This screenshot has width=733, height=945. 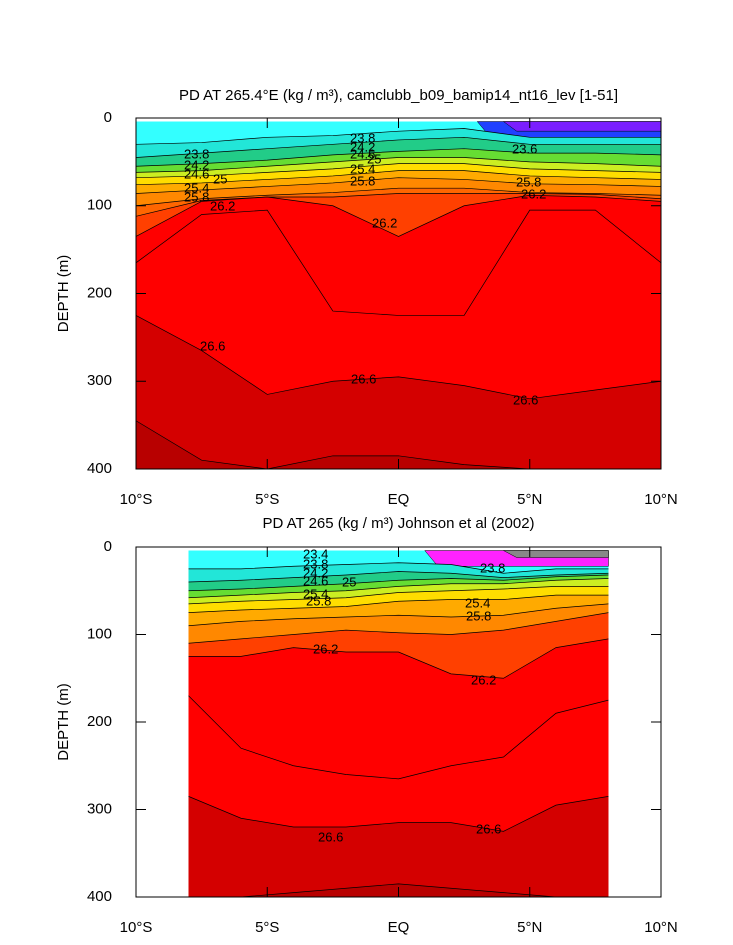 What do you see at coordinates (524, 148) in the screenshot?
I see `contour-label: 23.6` at bounding box center [524, 148].